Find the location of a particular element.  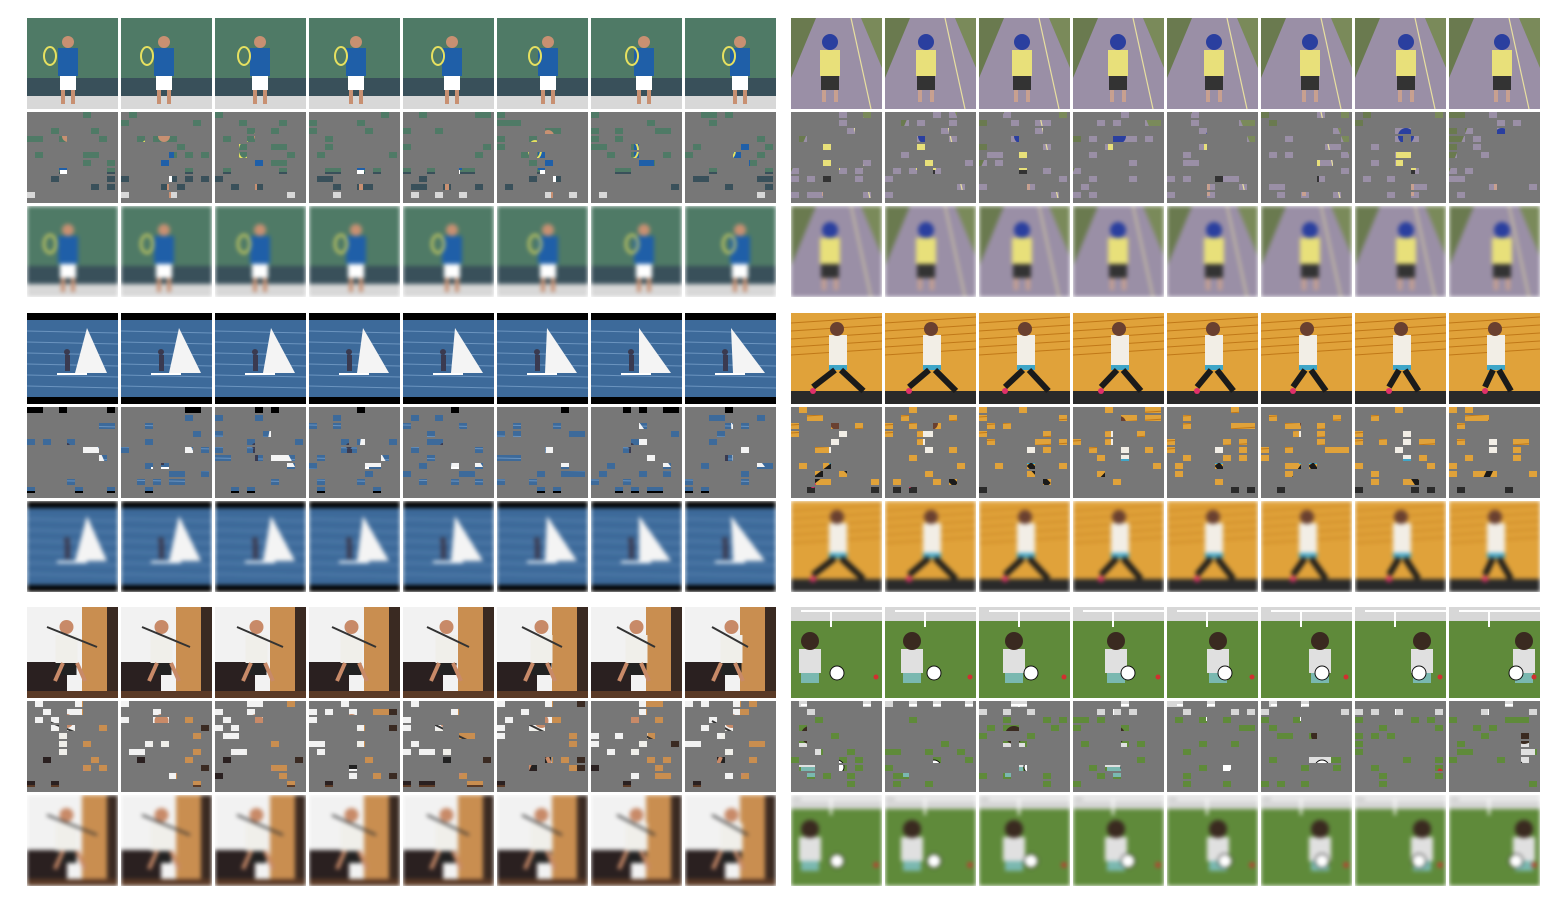

windsurf-reconstruction-frame-image is located at coordinates (636, 546).